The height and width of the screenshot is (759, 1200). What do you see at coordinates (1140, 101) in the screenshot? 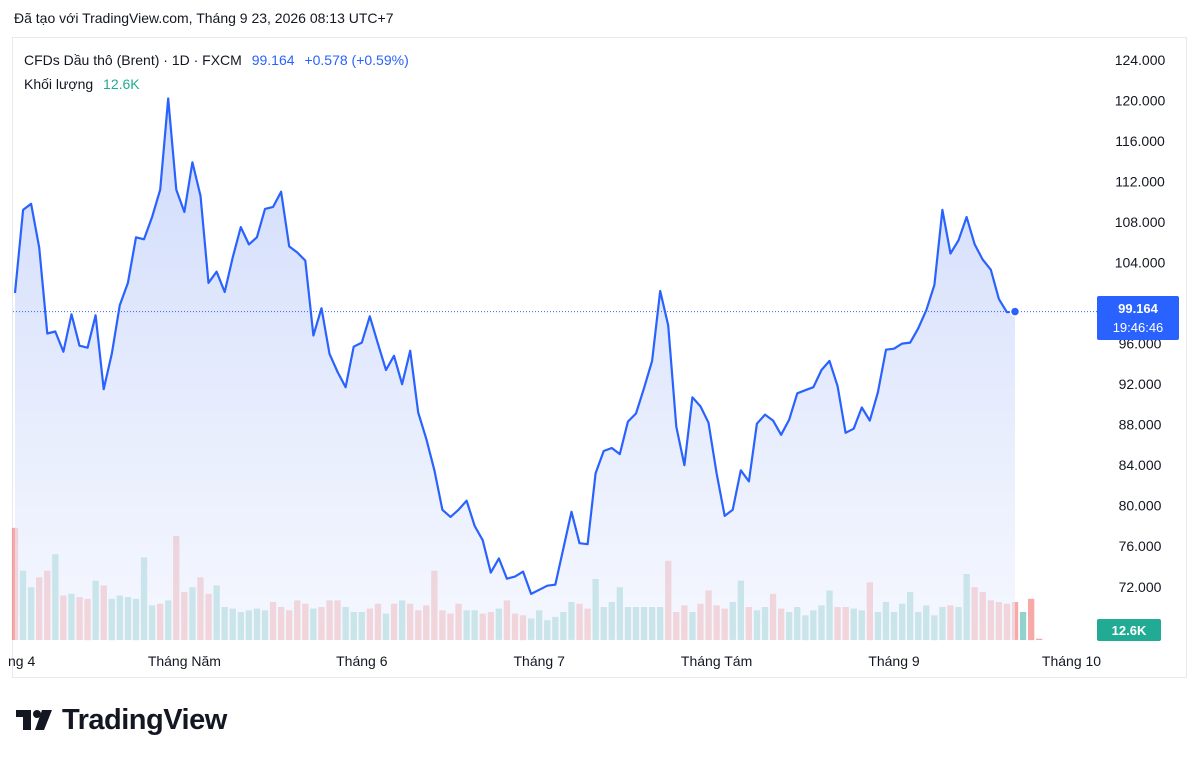
I see `y-tick-label: 120.000` at bounding box center [1140, 101].